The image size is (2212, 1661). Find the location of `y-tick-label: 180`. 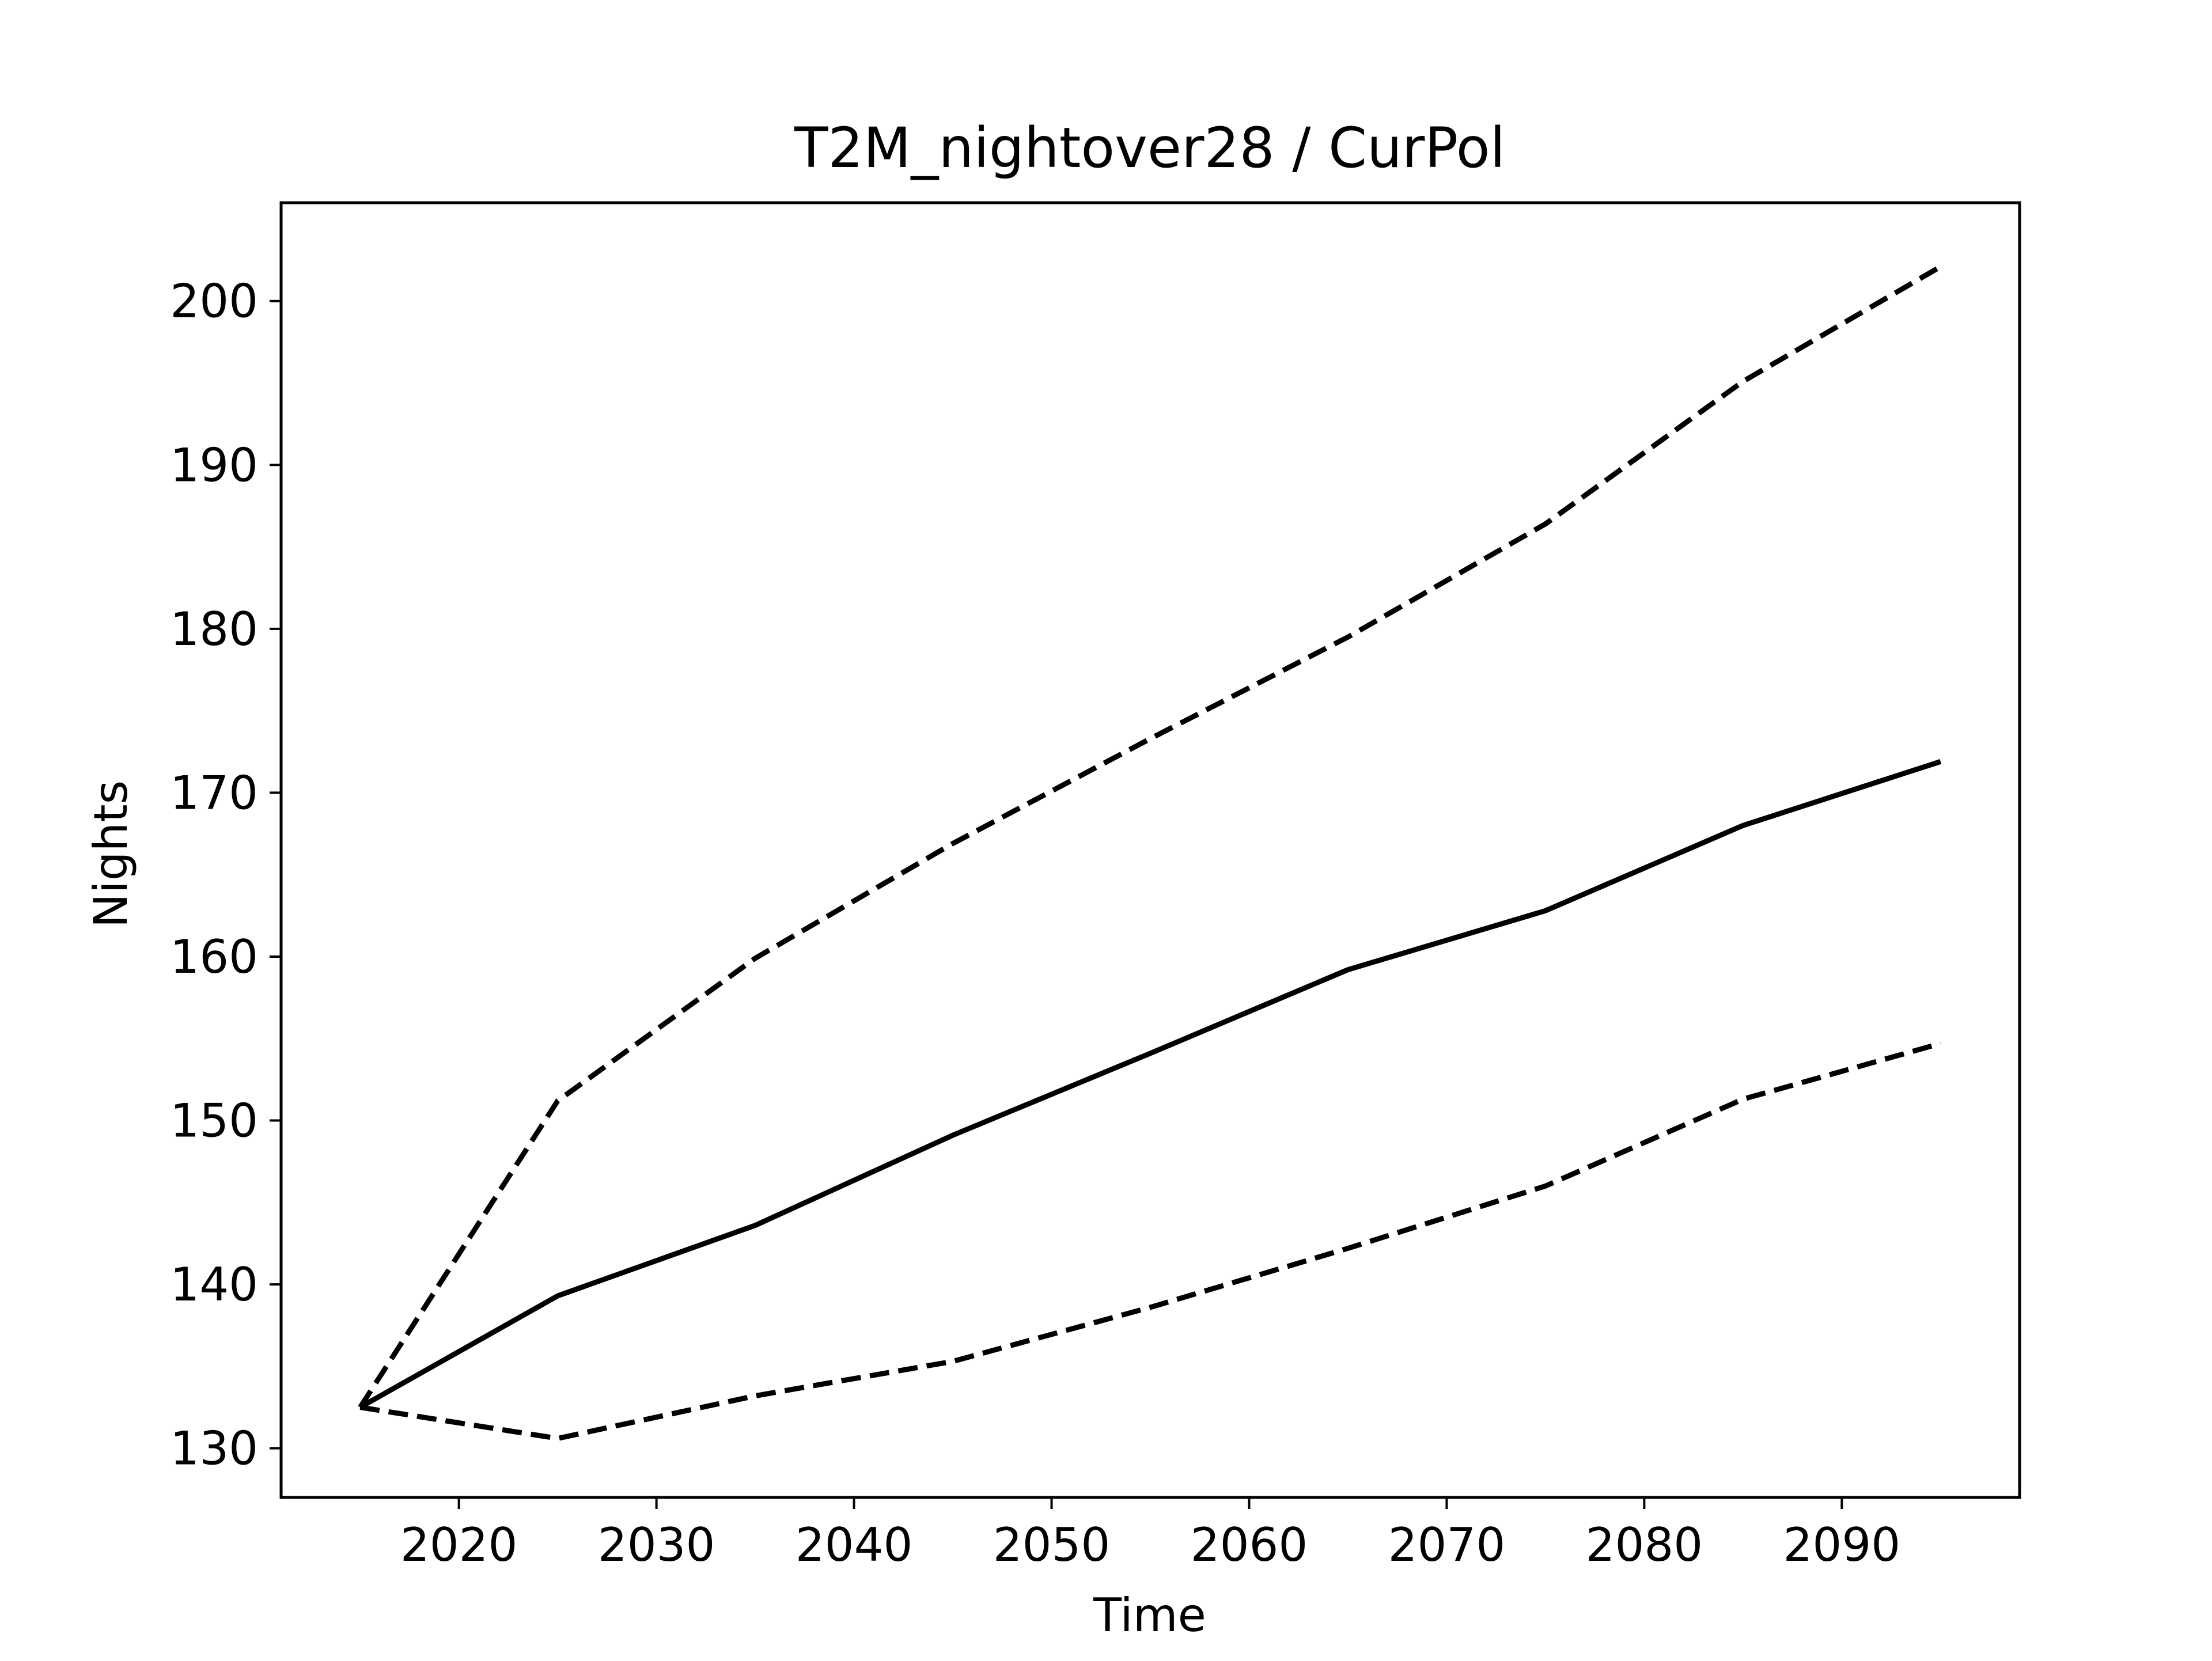

y-tick-label: 180 is located at coordinates (214, 629).